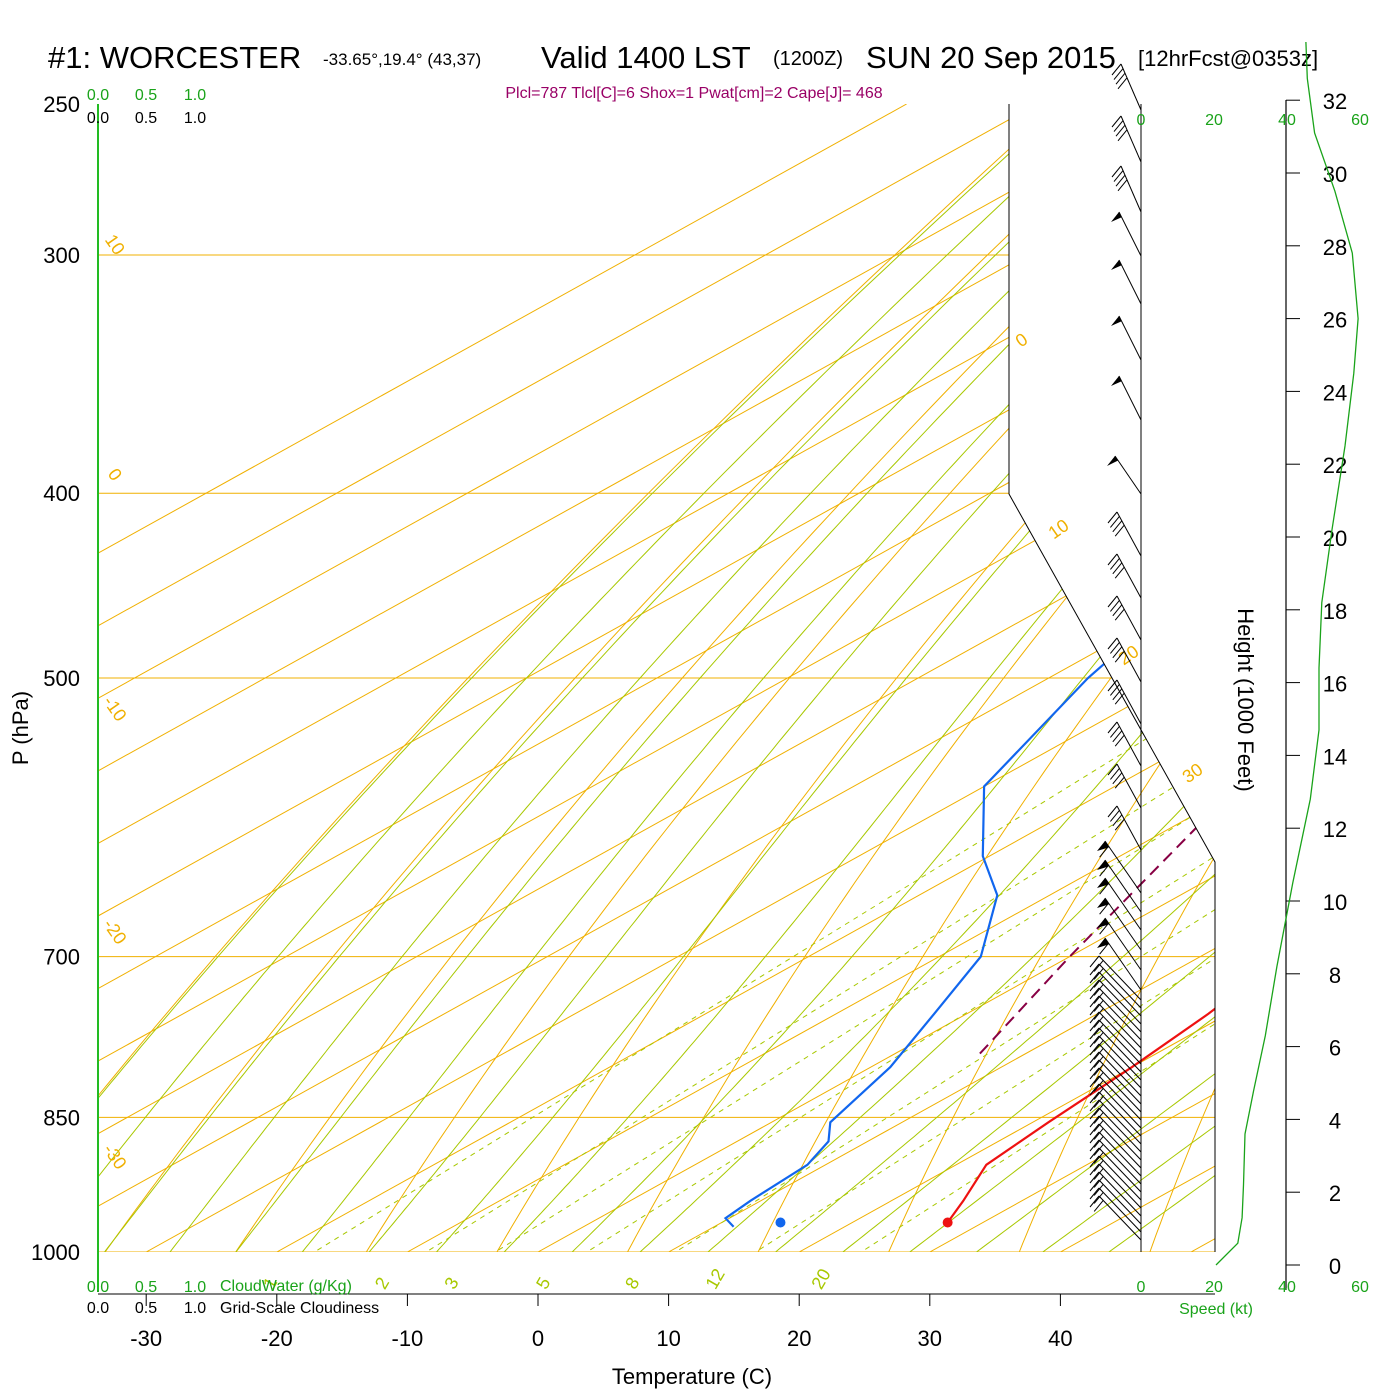 Image resolution: width=1400 pixels, height=1400 pixels. I want to click on x-tick-label: 40, so click(1060, 1338).